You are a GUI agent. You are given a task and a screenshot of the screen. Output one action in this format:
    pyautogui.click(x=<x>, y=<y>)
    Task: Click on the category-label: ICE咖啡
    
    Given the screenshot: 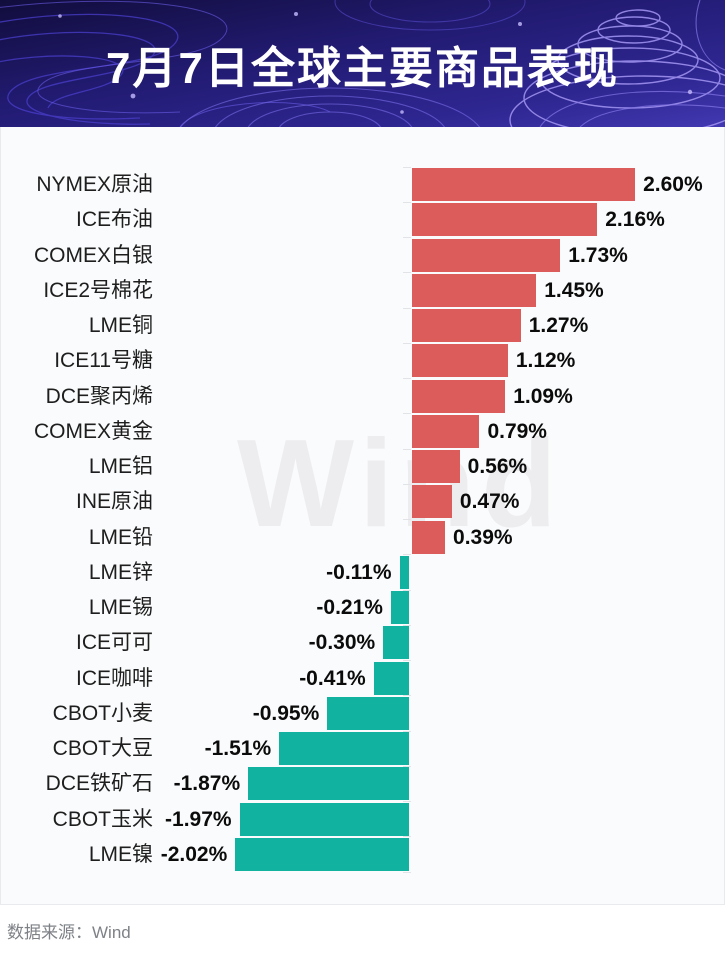 What is the action you would take?
    pyautogui.click(x=114, y=678)
    